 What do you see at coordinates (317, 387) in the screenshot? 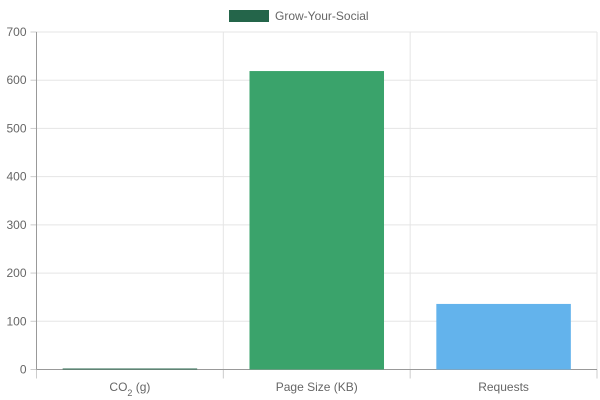
I see `x-tick-label: Page Size (KB)` at bounding box center [317, 387].